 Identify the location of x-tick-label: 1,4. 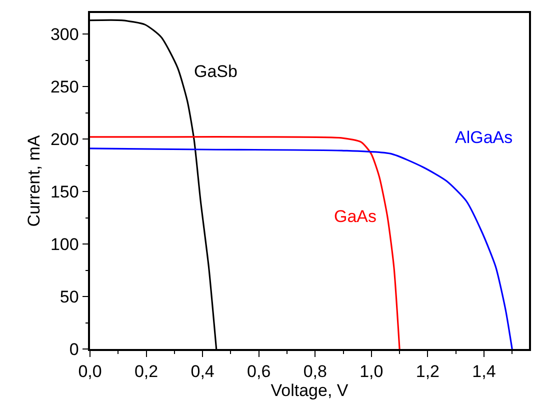
(484, 372).